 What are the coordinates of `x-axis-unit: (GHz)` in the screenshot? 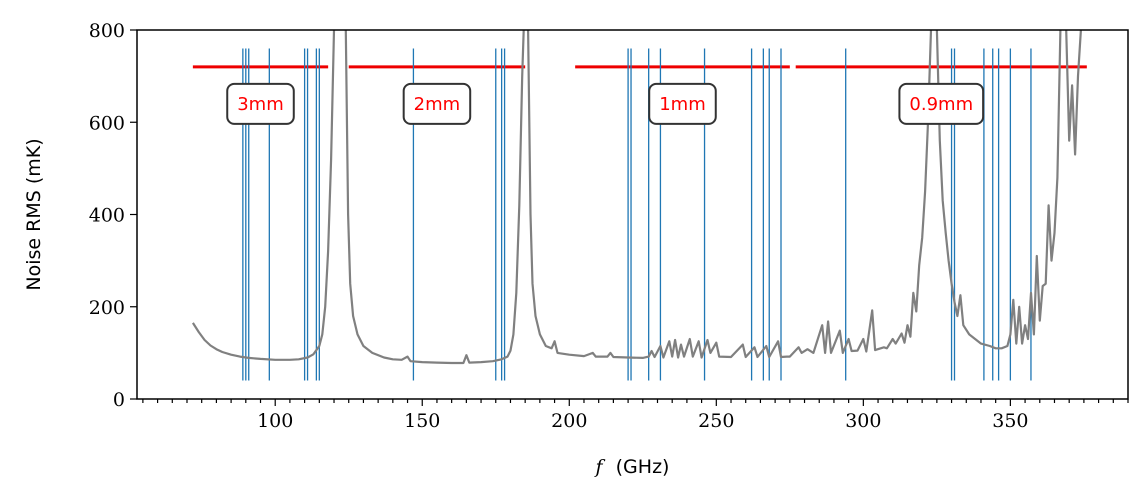 It's located at (643, 467).